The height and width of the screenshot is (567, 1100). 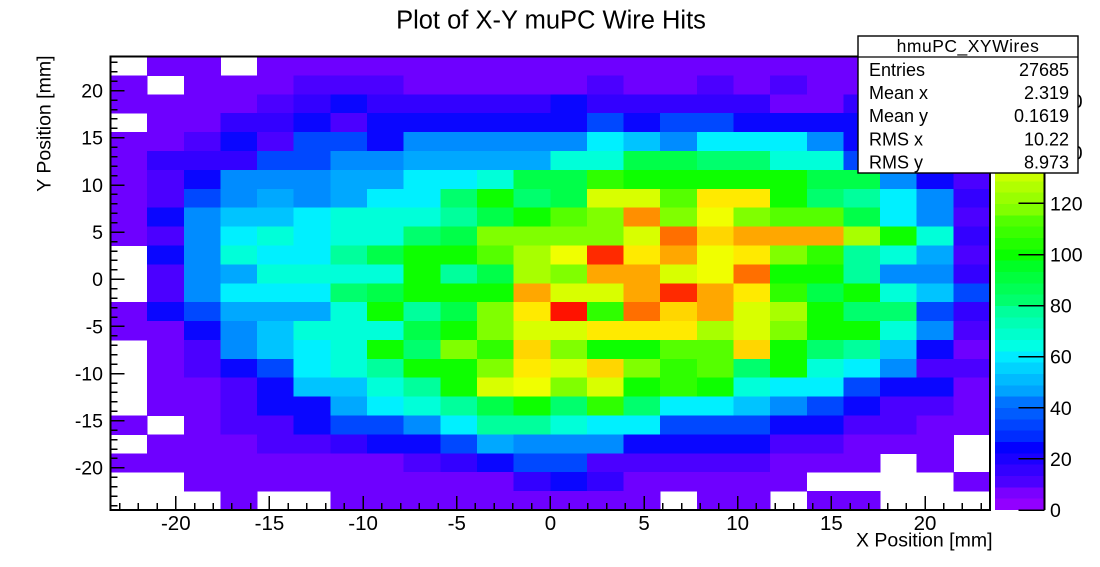 I want to click on svg-text: 120, so click(x=1066, y=204).